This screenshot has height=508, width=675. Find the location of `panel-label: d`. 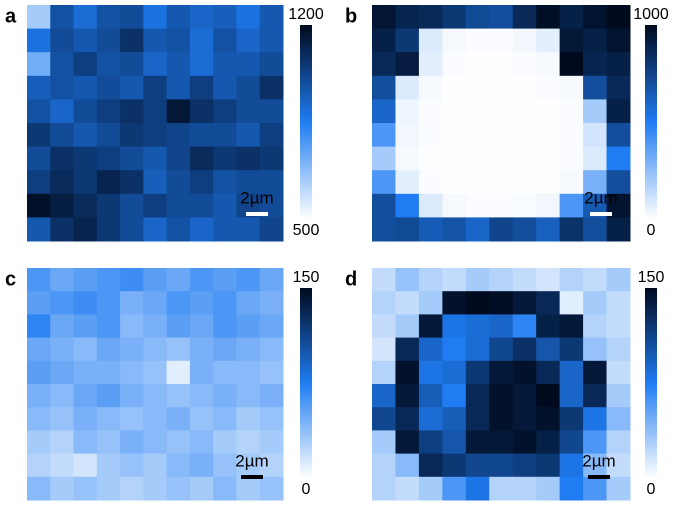

panel-label: d is located at coordinates (351, 279).